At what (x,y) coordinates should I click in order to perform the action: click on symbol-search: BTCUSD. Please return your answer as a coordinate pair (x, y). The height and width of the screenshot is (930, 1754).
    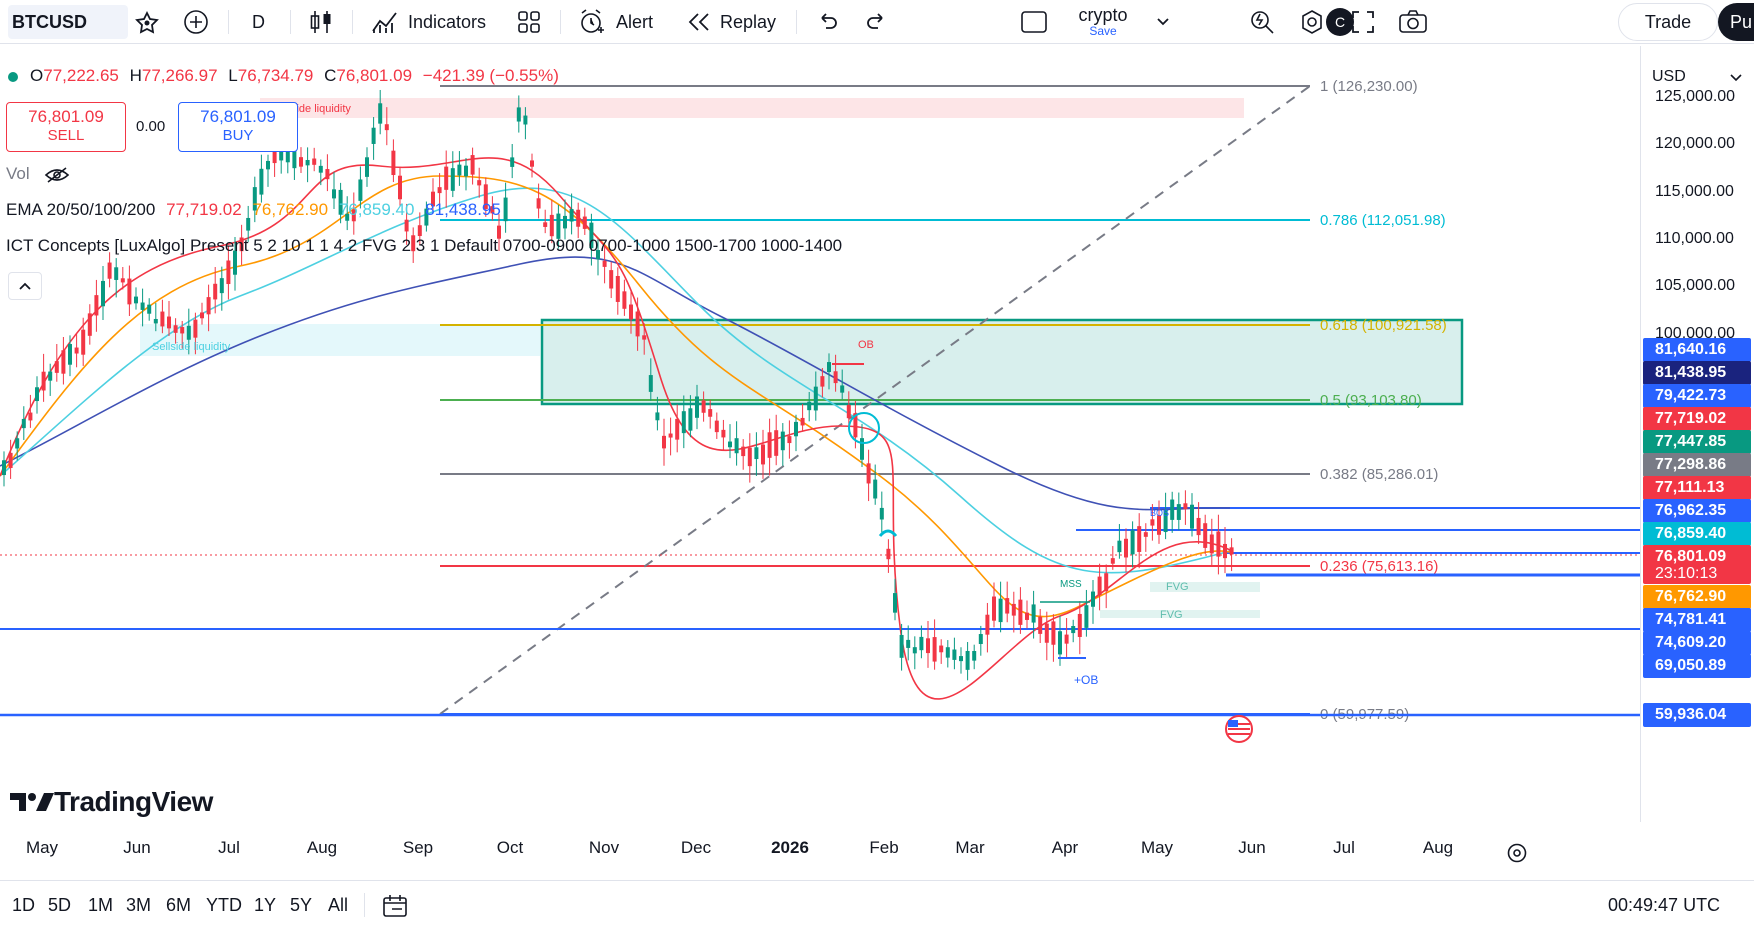
    Looking at the image, I should click on (68, 22).